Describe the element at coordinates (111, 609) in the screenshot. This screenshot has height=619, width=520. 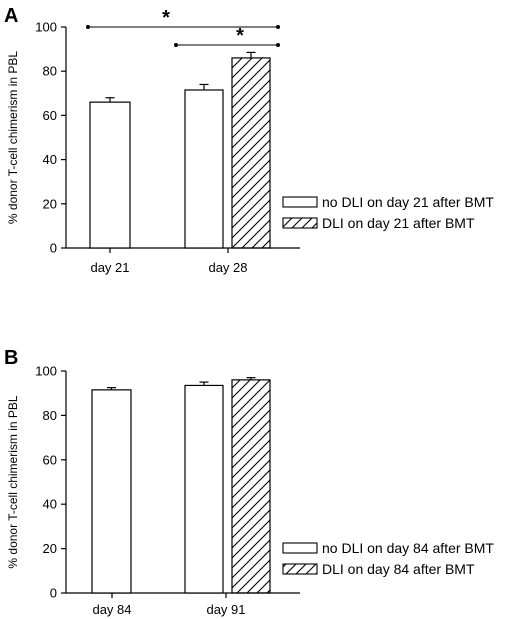
I see `x-tick-label: day 84` at that location.